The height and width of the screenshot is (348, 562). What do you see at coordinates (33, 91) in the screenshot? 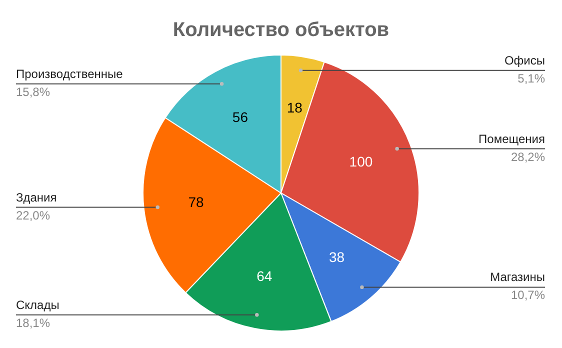
I see `text: 15,8%` at bounding box center [33, 91].